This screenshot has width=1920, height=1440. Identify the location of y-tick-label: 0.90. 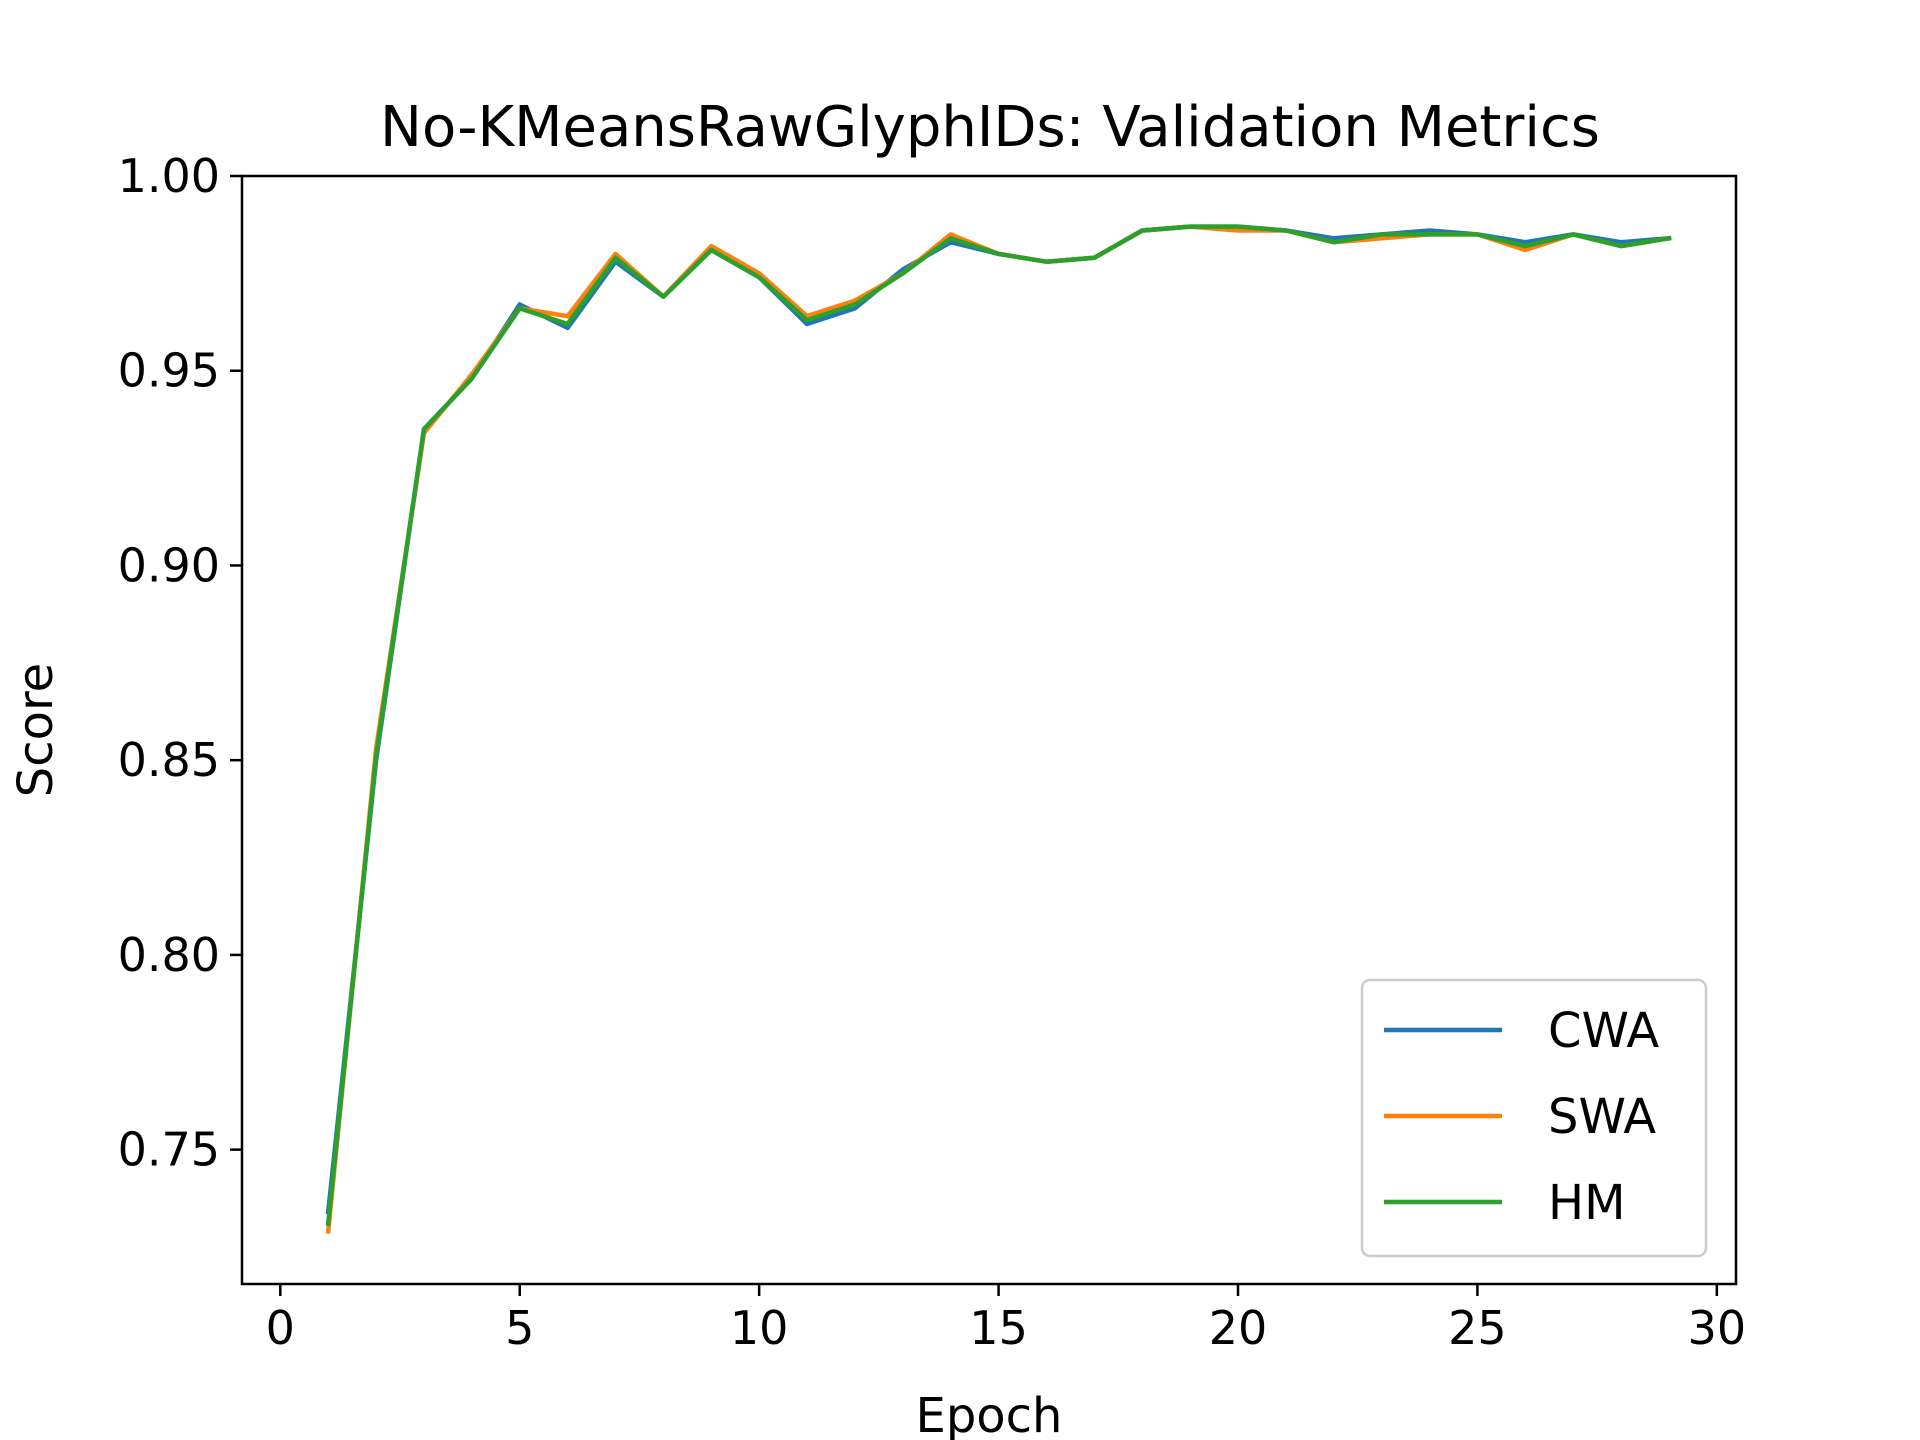
(169, 565).